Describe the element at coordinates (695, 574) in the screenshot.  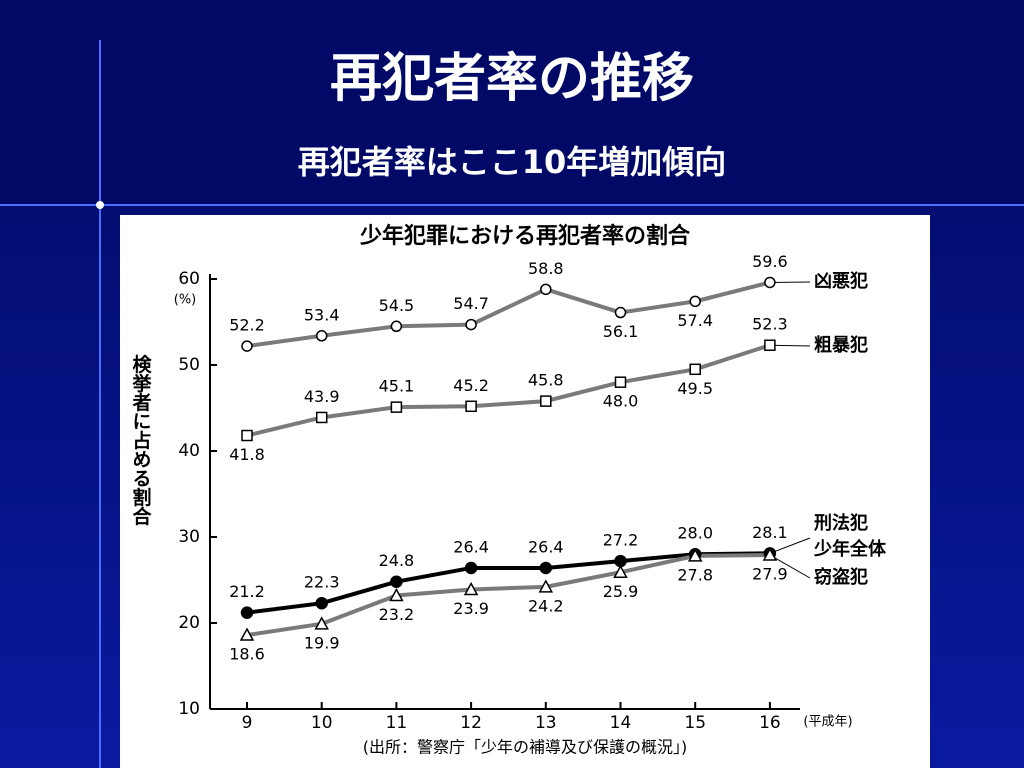
I see `value-label: 27.8` at that location.